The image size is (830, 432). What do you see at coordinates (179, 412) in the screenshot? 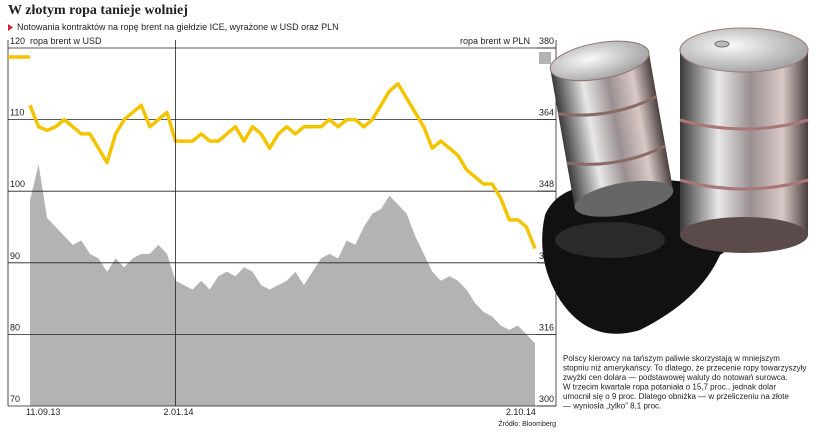
I see `x-tick-label: 2.01.14` at bounding box center [179, 412].